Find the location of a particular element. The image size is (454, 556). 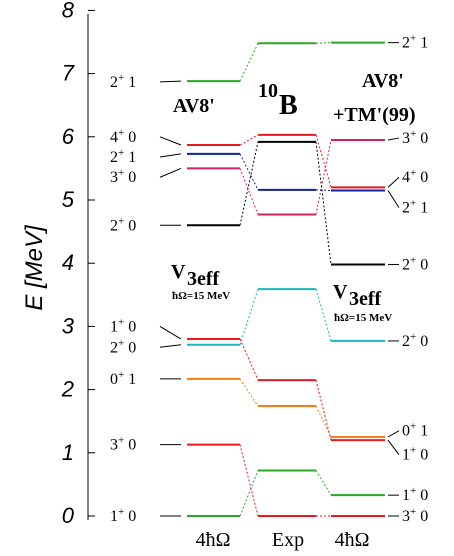

y-tick-label: 6 is located at coordinates (68, 136).